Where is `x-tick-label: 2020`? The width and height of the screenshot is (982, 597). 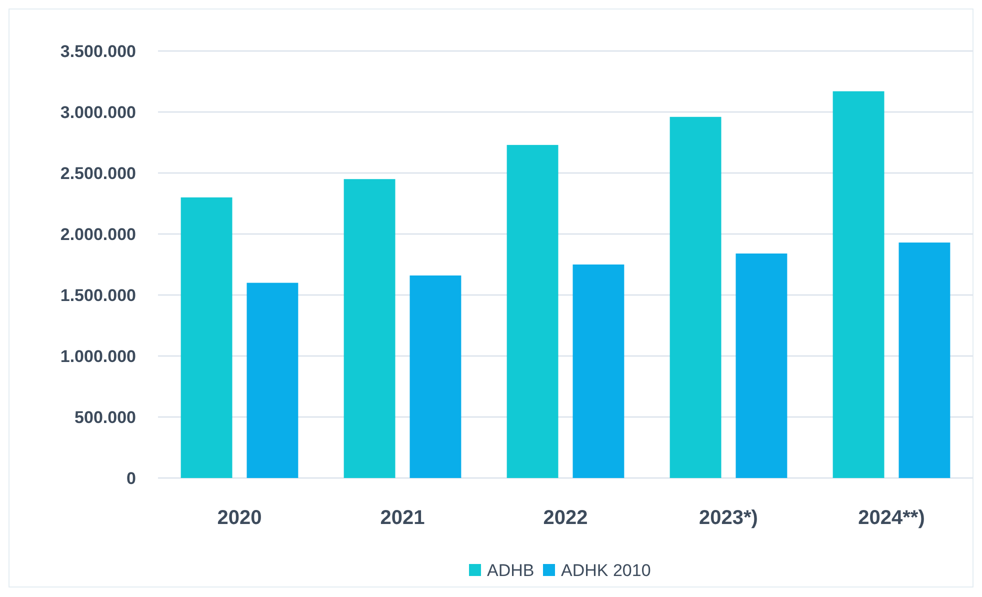 x-tick-label: 2020 is located at coordinates (239, 518).